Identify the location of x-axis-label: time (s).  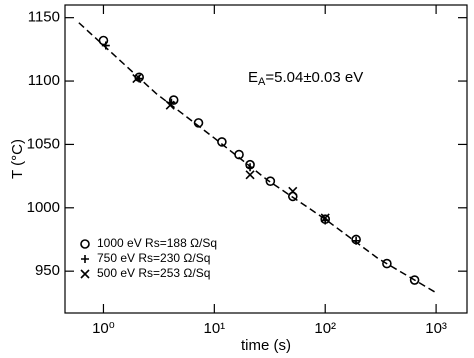
(266, 345).